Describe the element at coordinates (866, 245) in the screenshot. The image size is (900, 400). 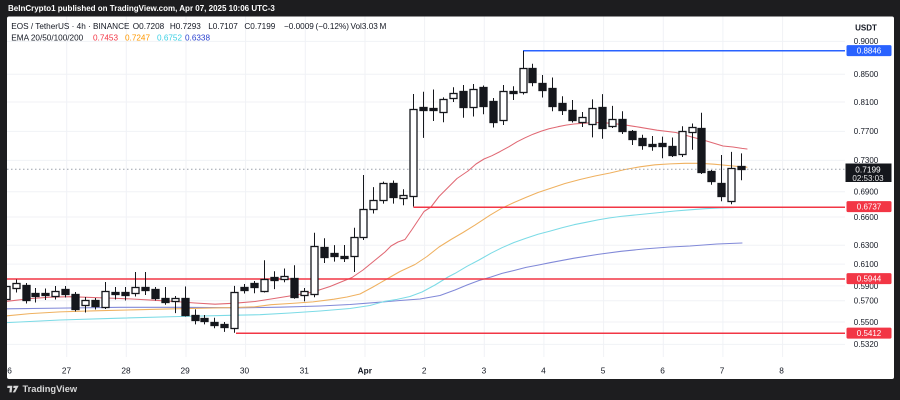
I see `svg-text: 0.6300` at that location.